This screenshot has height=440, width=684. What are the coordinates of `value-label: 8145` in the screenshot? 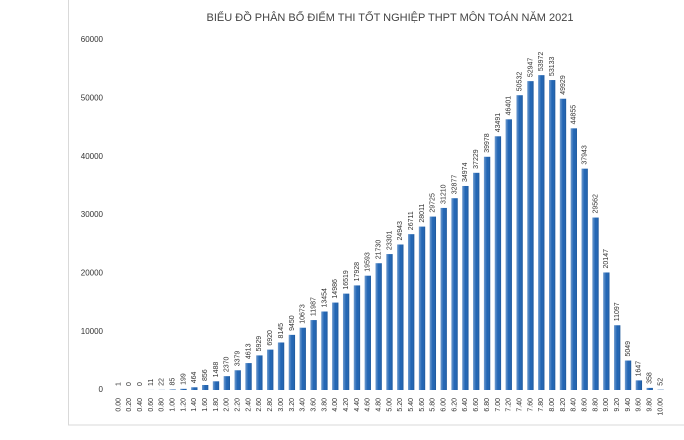 It's located at (281, 331).